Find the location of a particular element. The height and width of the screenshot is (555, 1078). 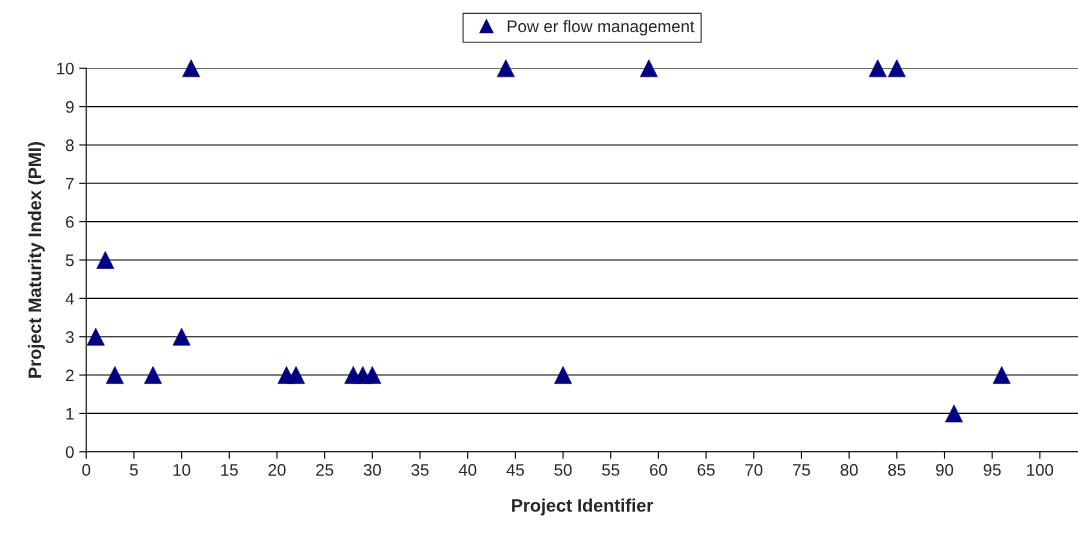

x-tick-label: 85 is located at coordinates (897, 470).